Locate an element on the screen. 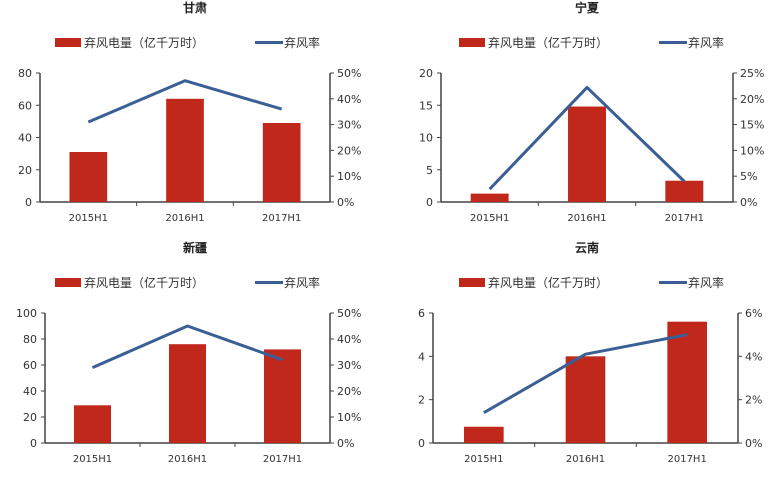  chart-title: 宁夏 is located at coordinates (587, 7).